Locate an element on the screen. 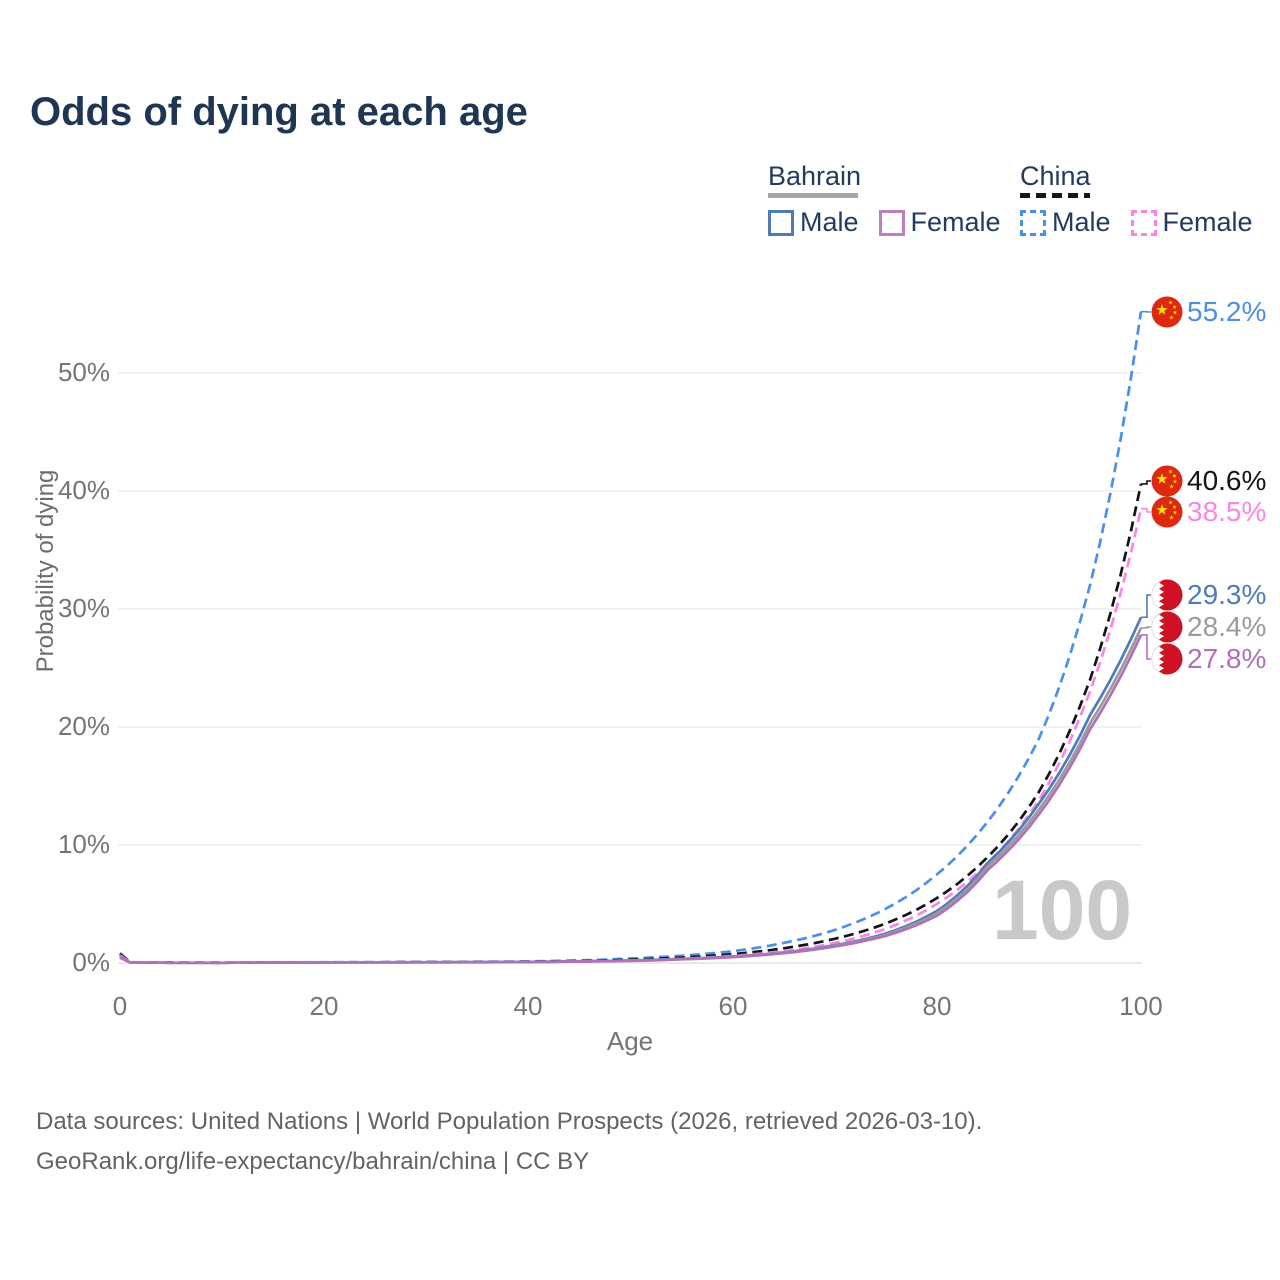  legend-label-bahrain-male: Male is located at coordinates (829, 222).